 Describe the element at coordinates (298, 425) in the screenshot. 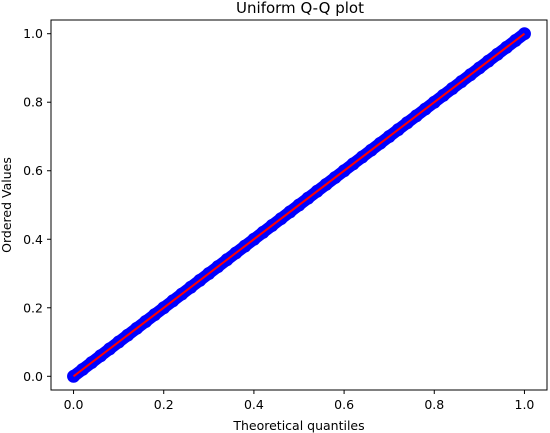

I see `x-axis-label: Theoretical quantiles` at that location.